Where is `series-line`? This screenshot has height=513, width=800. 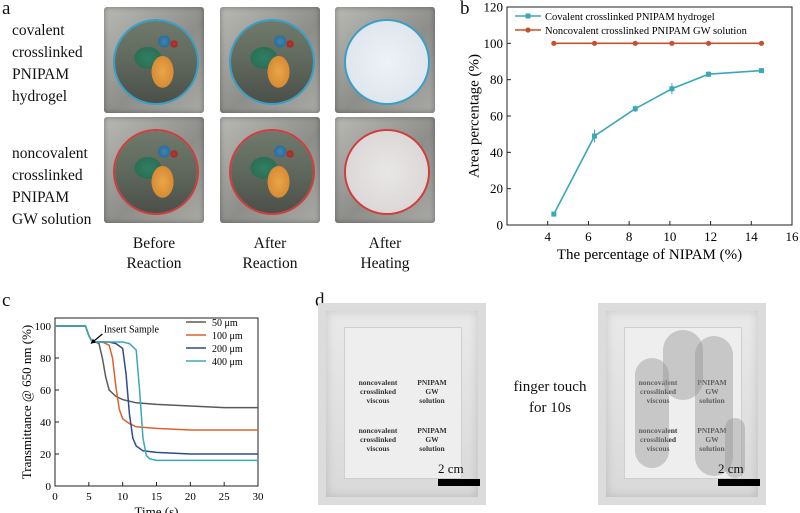 series-line is located at coordinates (657, 142).